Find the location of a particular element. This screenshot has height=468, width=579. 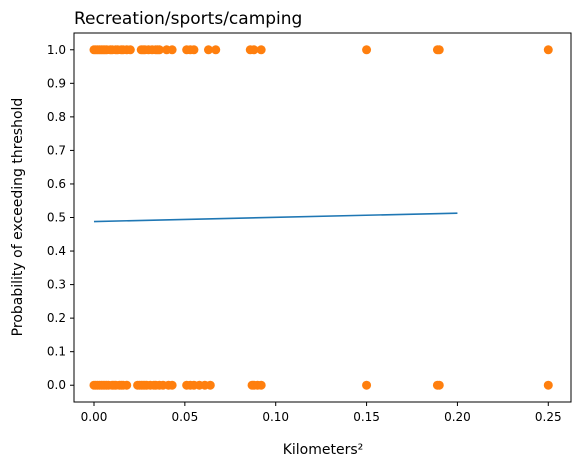

y-axis-ticks: 0.0 0.1 0.2 0.3 0.4 0.5 0.6 0.7 0.8 0.9 1.0 is located at coordinates (60, 217).